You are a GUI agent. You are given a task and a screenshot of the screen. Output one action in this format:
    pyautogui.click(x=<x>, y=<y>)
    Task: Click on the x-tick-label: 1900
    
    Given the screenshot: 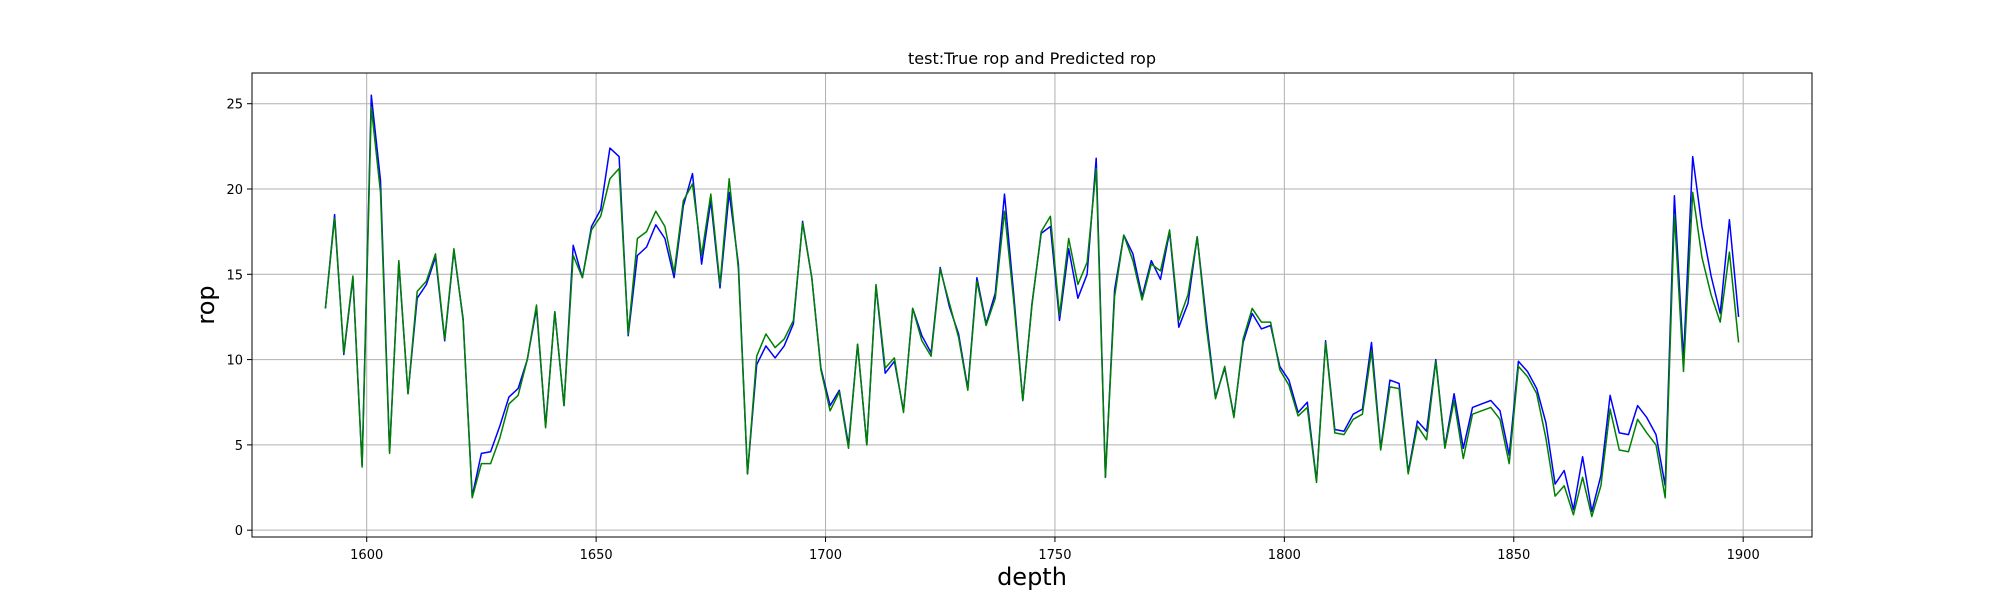 What is the action you would take?
    pyautogui.click(x=1743, y=555)
    